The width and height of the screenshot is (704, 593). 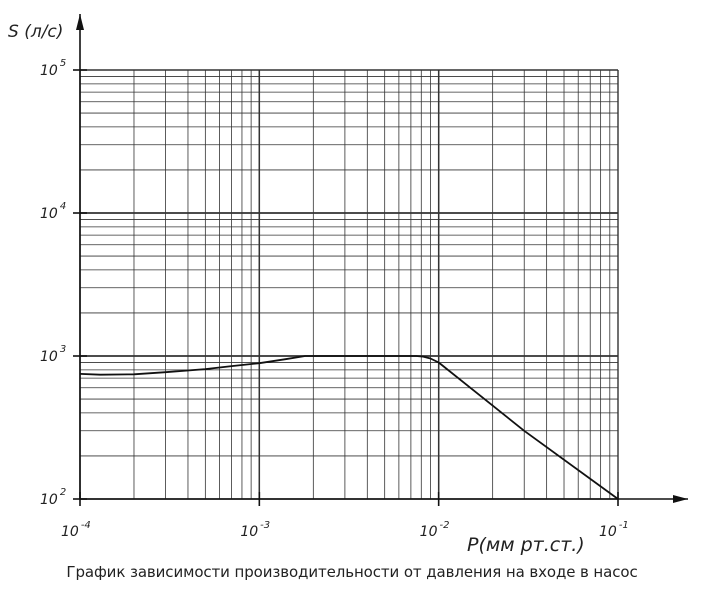 What do you see at coordinates (53, 211) in the screenshot?
I see `y-tick-label: 10 4` at bounding box center [53, 211].